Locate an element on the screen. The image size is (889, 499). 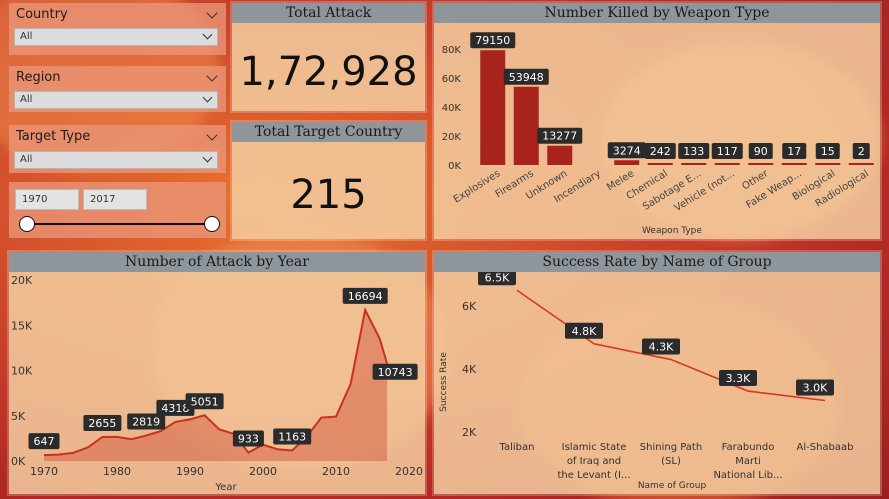
group-data-label: 3.0K is located at coordinates (815, 388).